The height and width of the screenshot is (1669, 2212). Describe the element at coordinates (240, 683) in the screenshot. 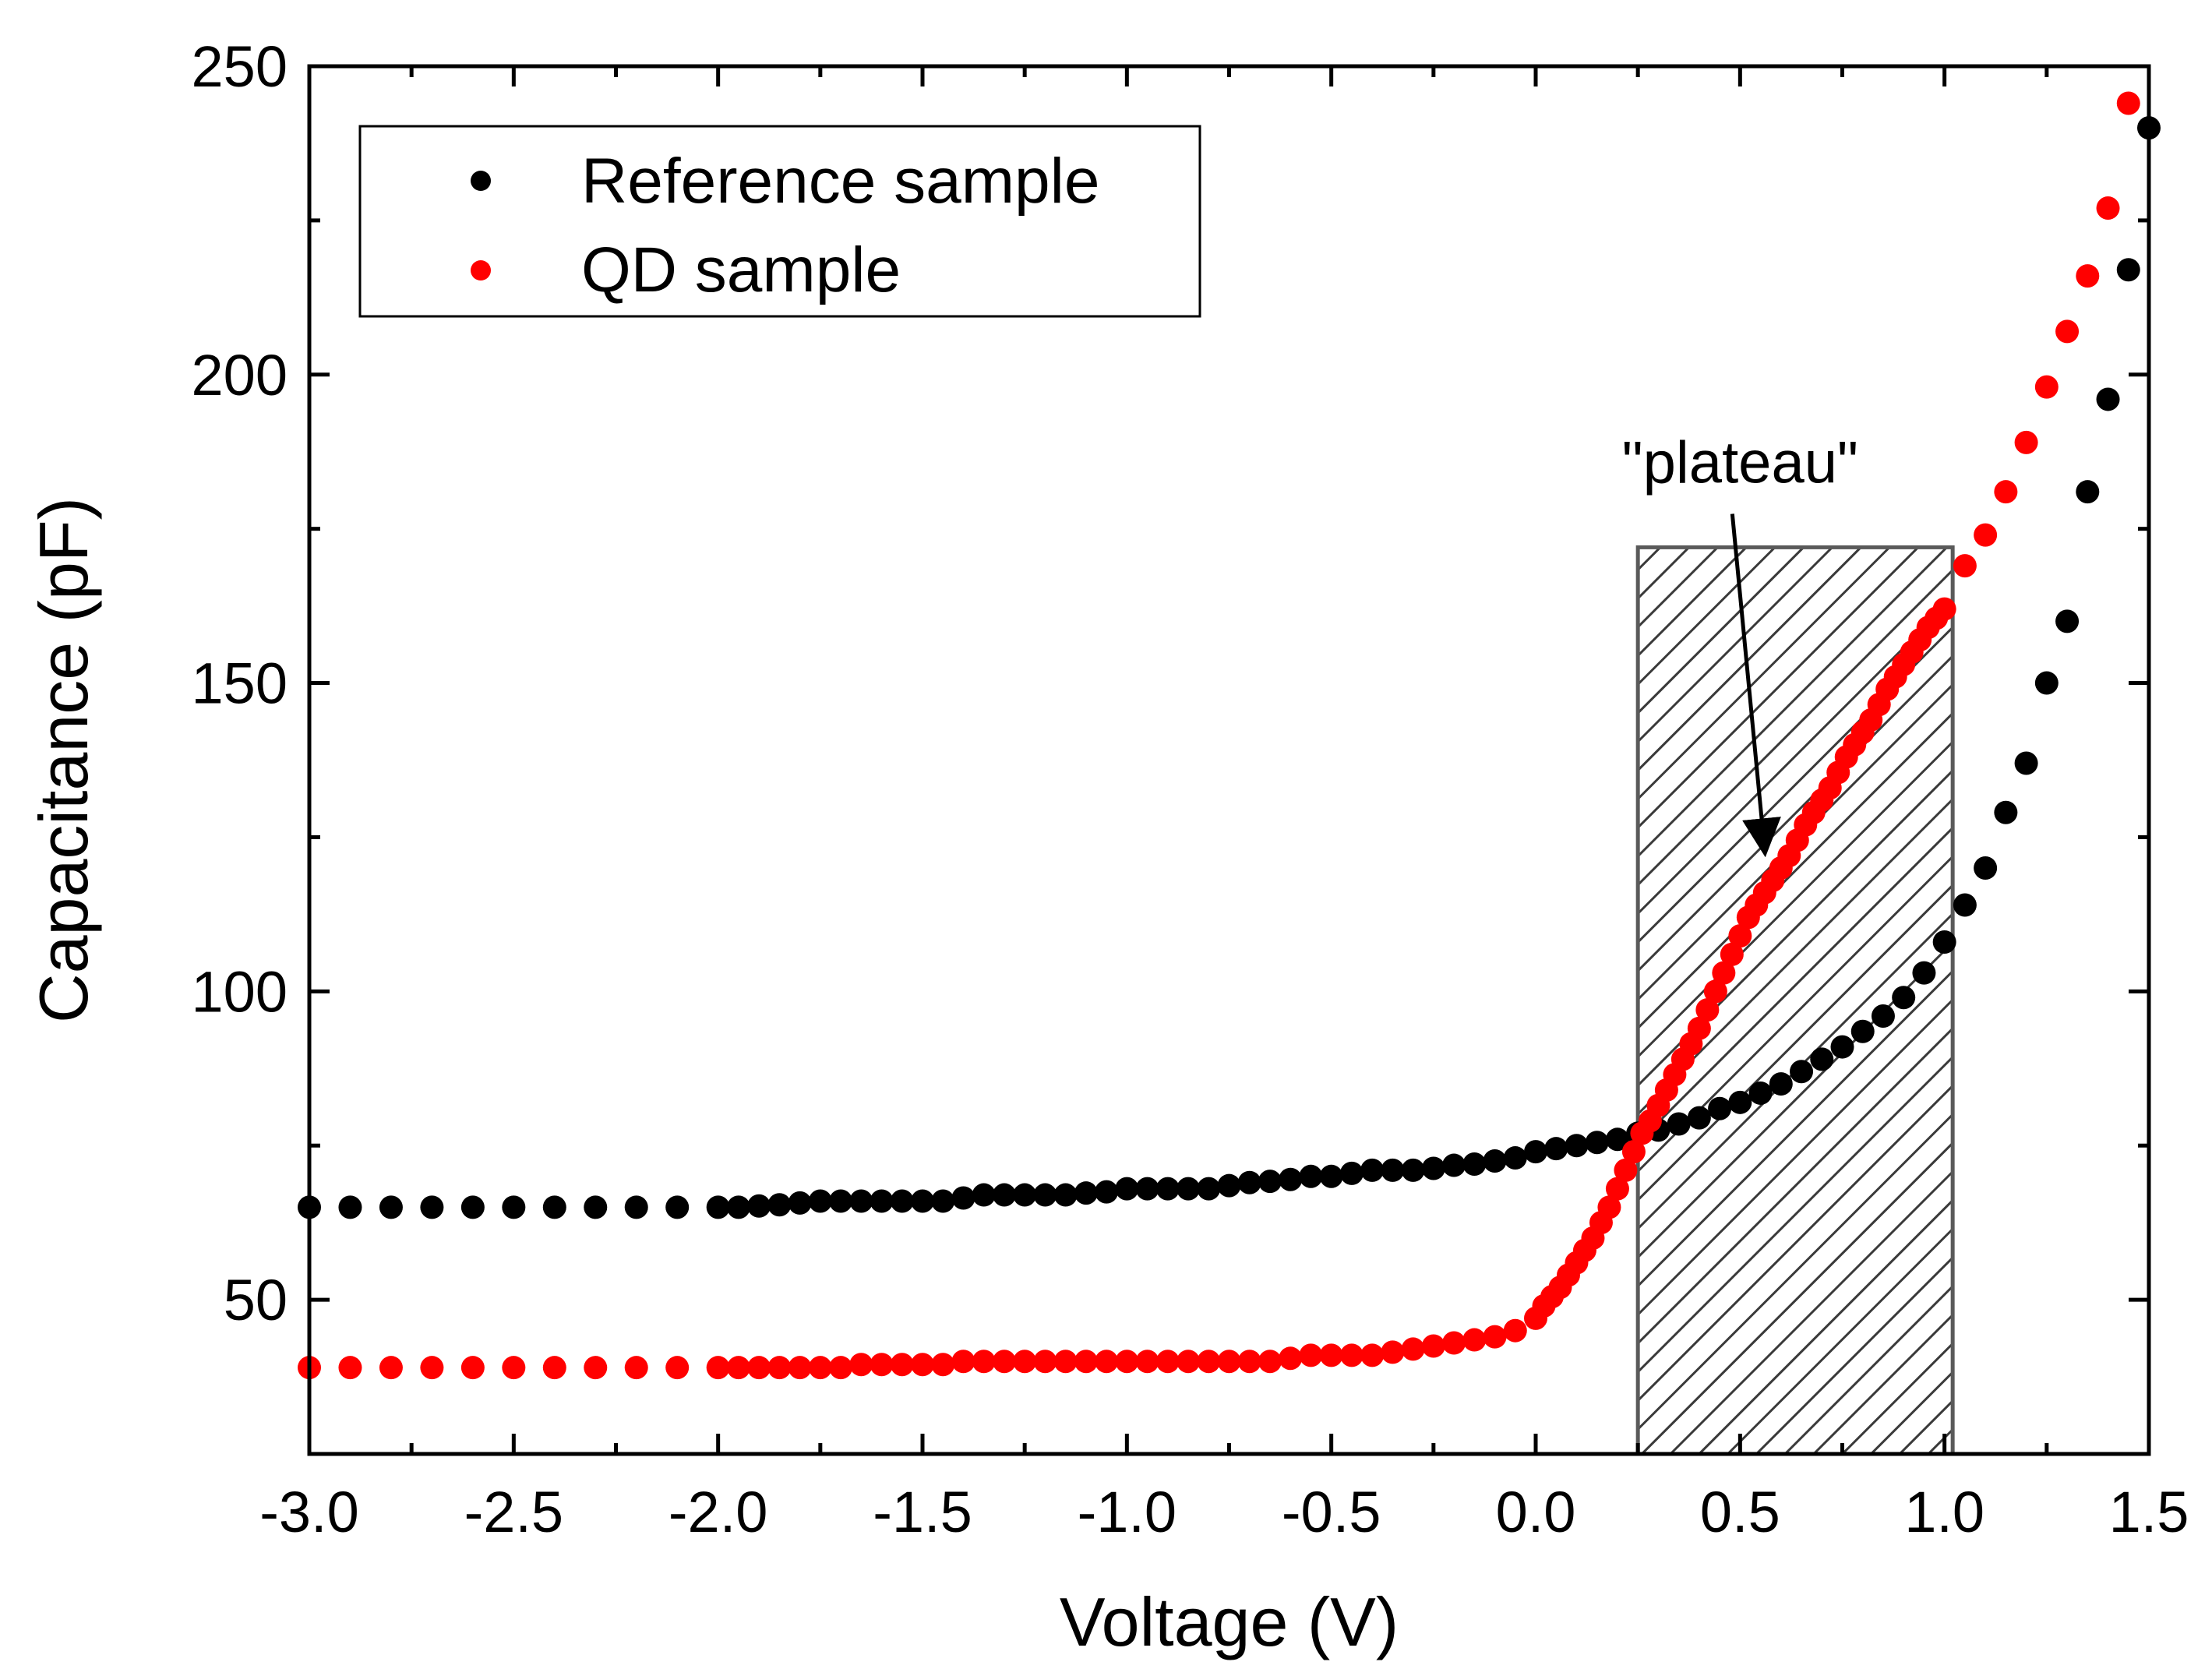

I see `y-tick-label: 150` at that location.